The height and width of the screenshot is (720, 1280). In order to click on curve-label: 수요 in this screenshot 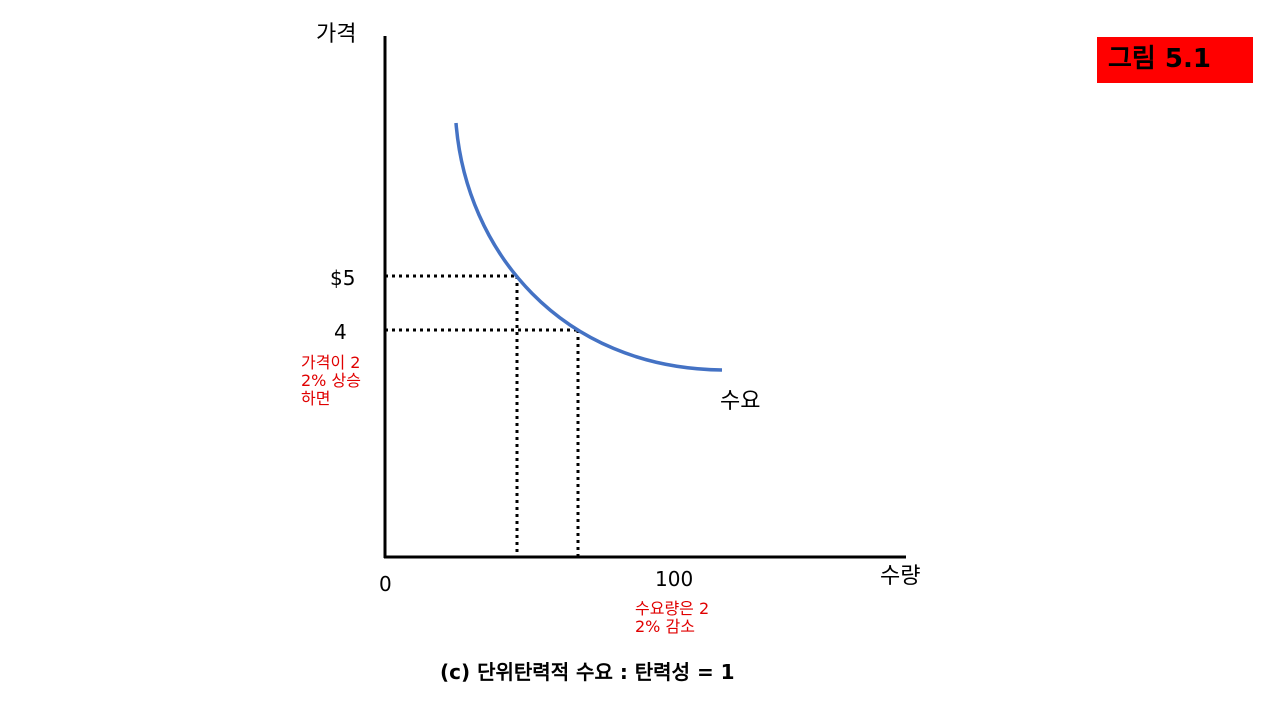, I will do `click(740, 401)`.